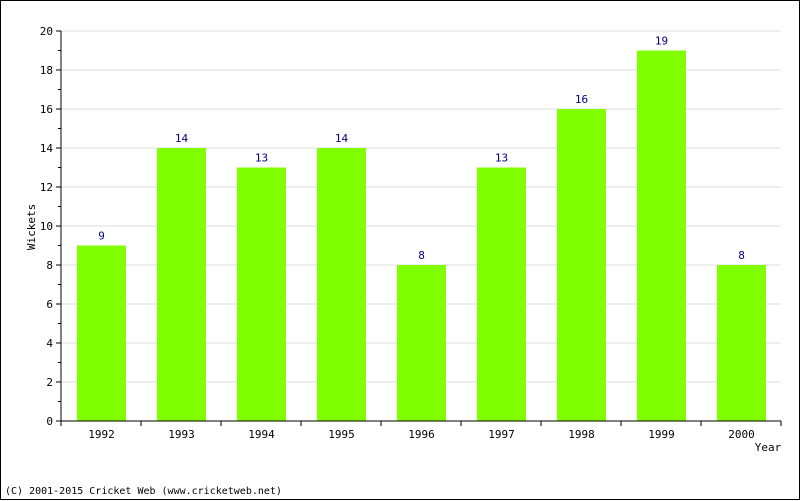 This screenshot has width=800, height=501. Describe the element at coordinates (741, 255) in the screenshot. I see `data-label-2000: 8` at that location.